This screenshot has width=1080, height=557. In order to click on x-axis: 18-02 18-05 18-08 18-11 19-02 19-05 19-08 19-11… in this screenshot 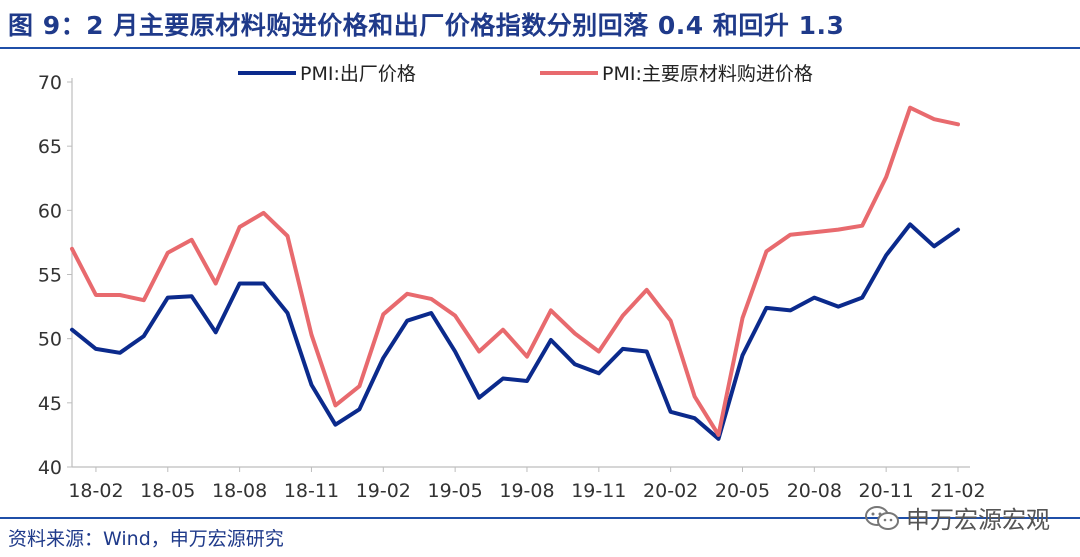, I will do `click(527, 484)`.